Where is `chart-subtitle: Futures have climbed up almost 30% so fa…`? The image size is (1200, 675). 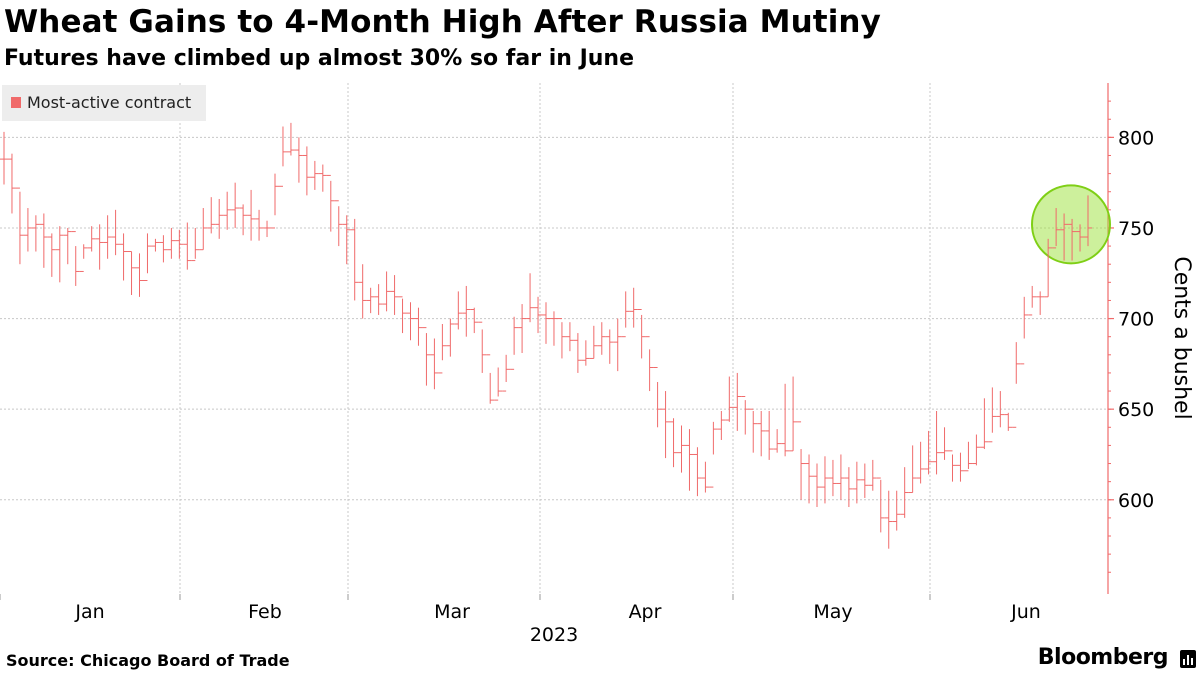 chart-subtitle: Futures have climbed up almost 30% so fa… is located at coordinates (319, 58).